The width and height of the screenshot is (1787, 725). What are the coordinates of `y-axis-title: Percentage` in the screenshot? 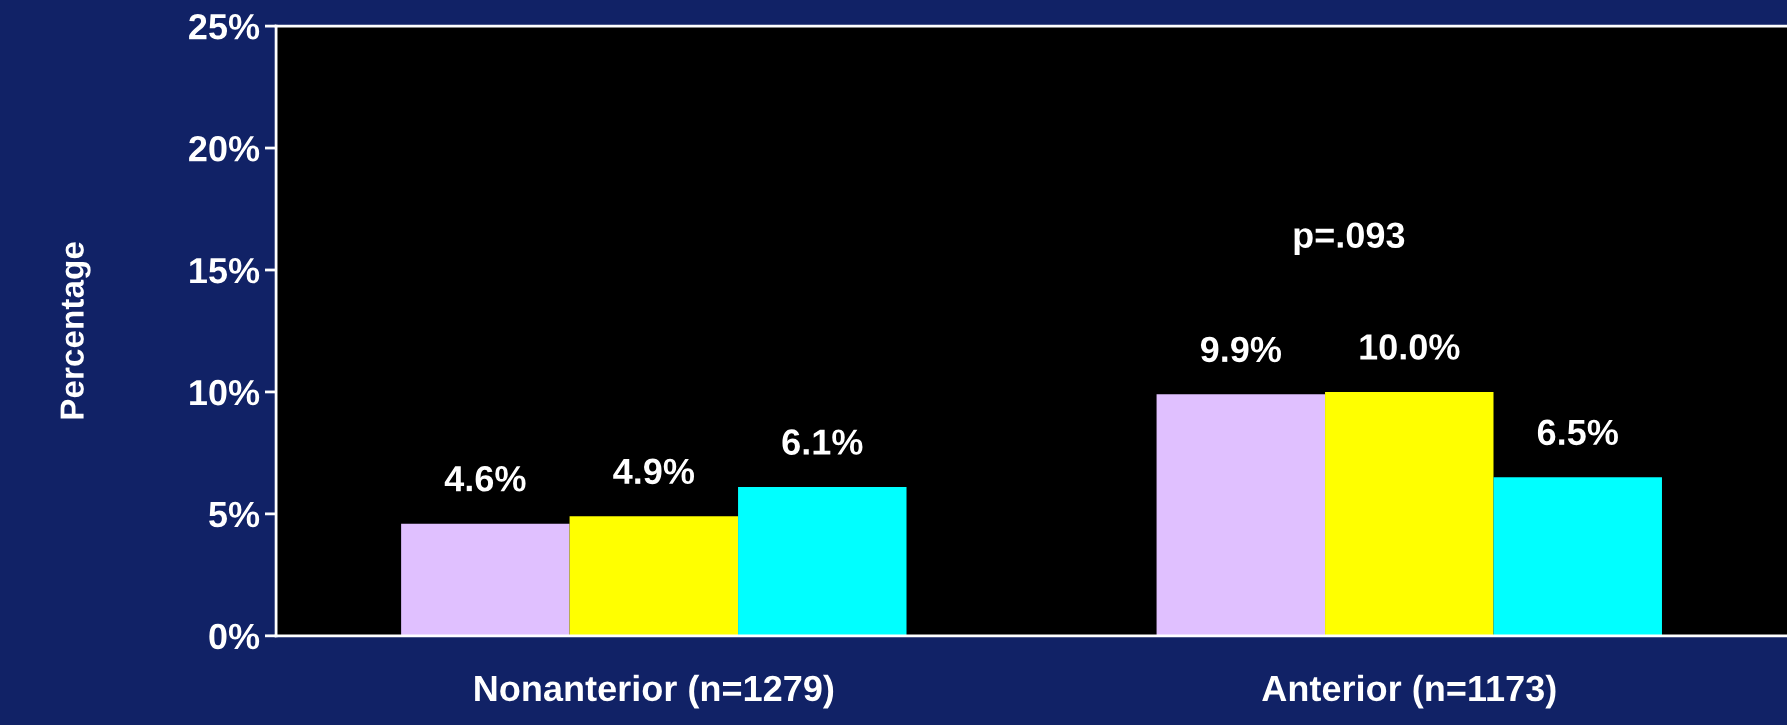 It's located at (75, 330).